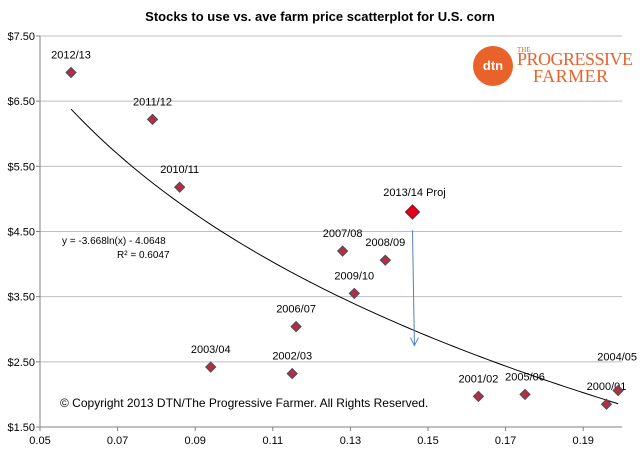  Describe the element at coordinates (571, 76) in the screenshot. I see `logo-farmer: FARMER` at that location.